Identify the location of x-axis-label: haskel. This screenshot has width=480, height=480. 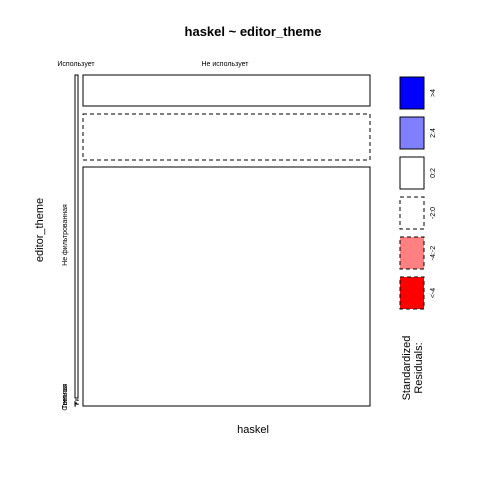
(253, 430).